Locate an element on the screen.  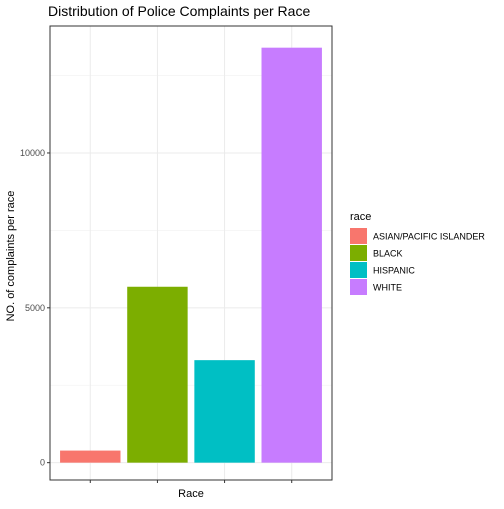
legend: ASIAN/PACIFIC ISLANDER BLACK HISPANIC WHITE is located at coordinates (417, 261).